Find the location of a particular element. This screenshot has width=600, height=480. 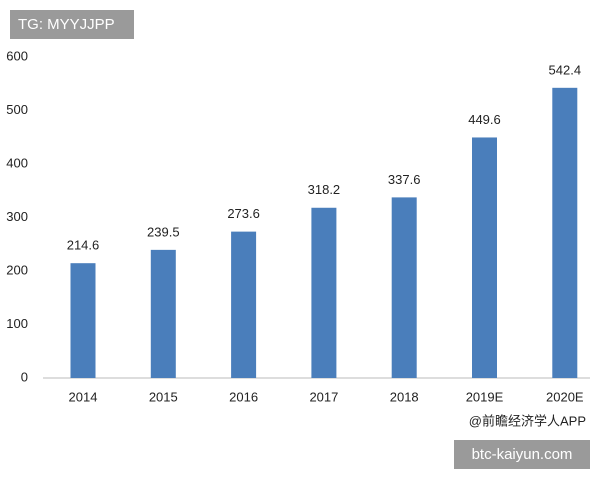

y-tick-label: 600 is located at coordinates (17, 55).